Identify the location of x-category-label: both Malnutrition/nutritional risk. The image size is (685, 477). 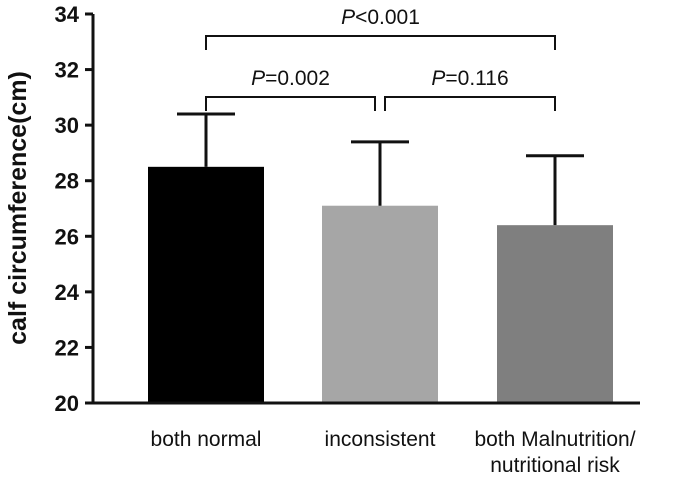
(554, 452).